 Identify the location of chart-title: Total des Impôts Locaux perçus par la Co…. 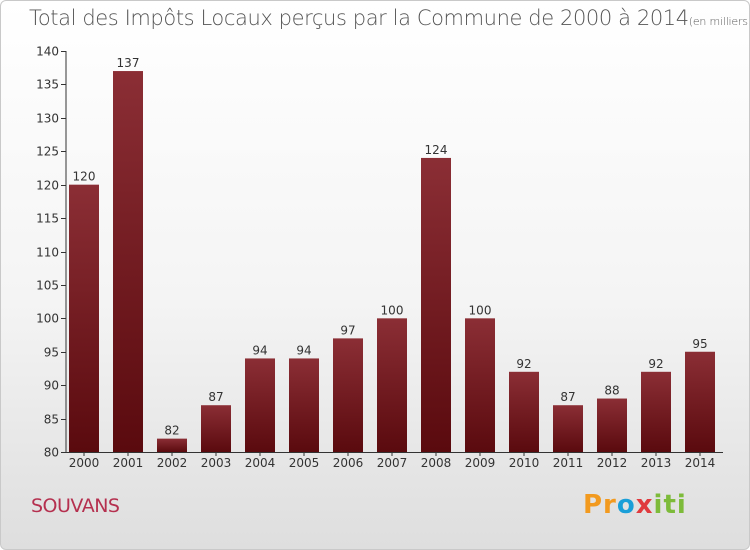
(389, 18).